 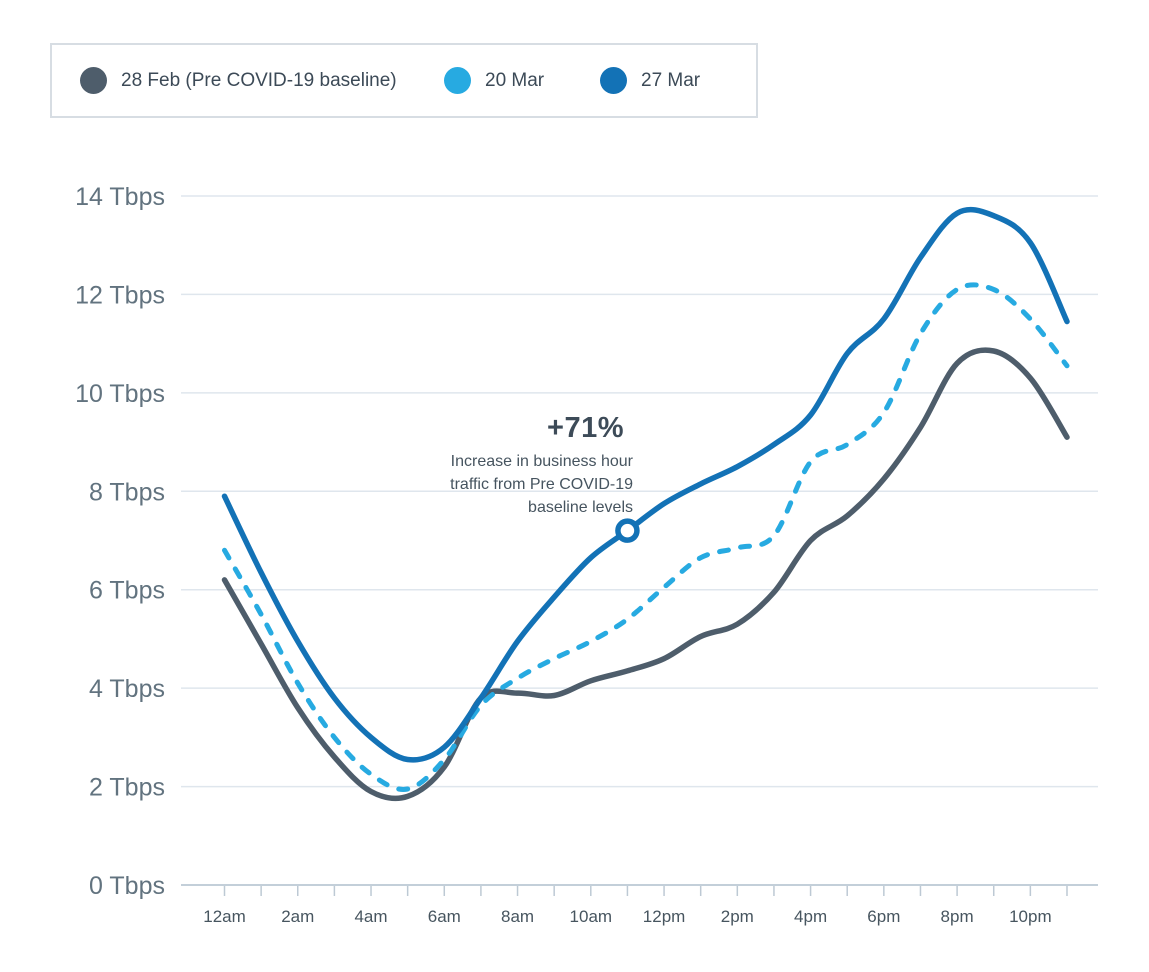 I want to click on legend-item-28feb-baseline: 28 Feb (Pre COVID-19 baseline), so click(x=238, y=80).